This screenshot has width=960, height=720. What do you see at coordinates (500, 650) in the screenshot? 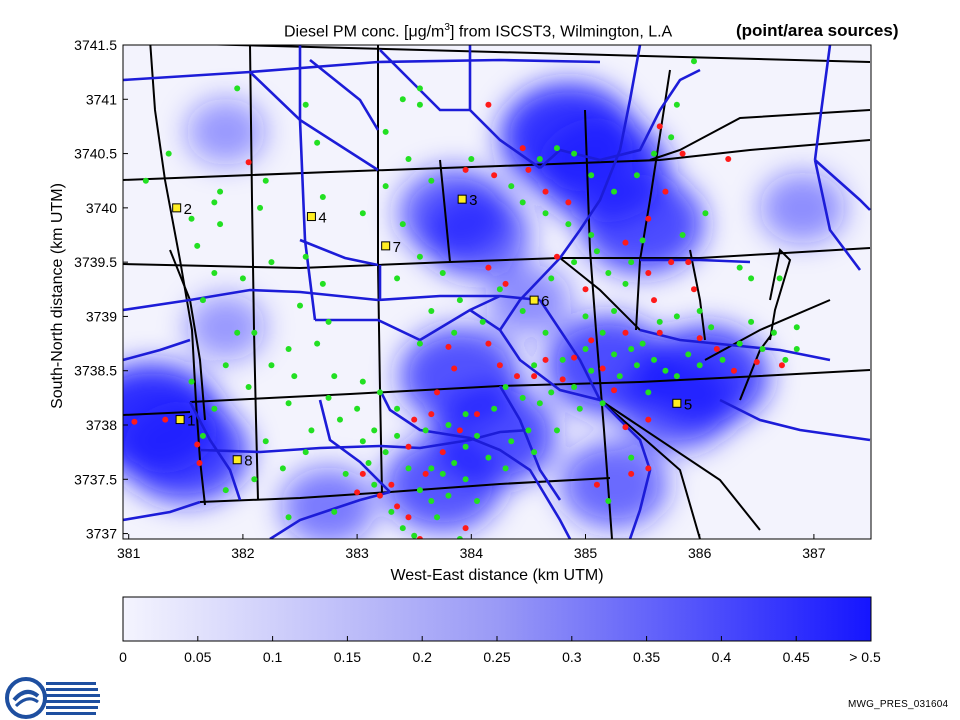
I see `colorbar-ticks: 0 0.05 0.1 0.15 0.2 0.25 0.3 0.35 0.4 0.45 > 0.5` at bounding box center [500, 650].